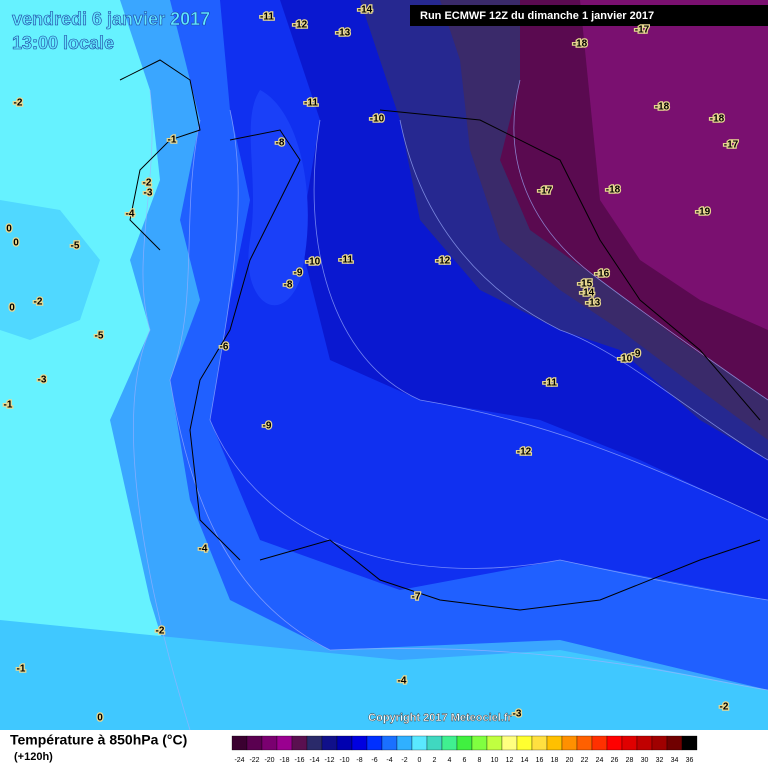  What do you see at coordinates (33, 757) in the screenshot?
I see `legend-lead: (+120h)` at bounding box center [33, 757].